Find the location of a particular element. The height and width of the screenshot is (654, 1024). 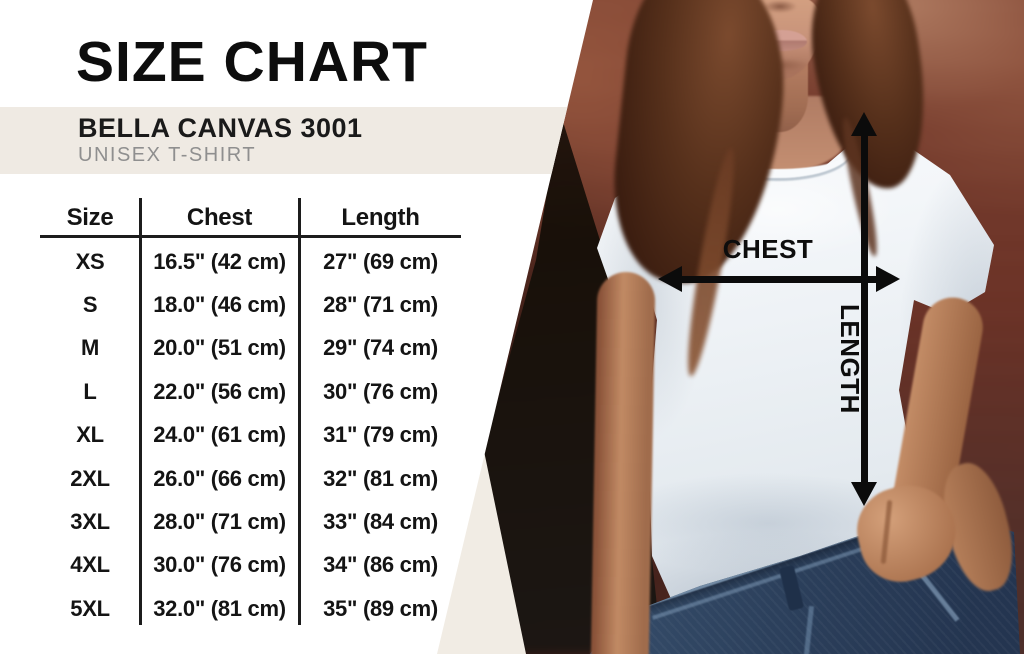

chest-cell: 32.0" (81 cm) is located at coordinates (219, 608).